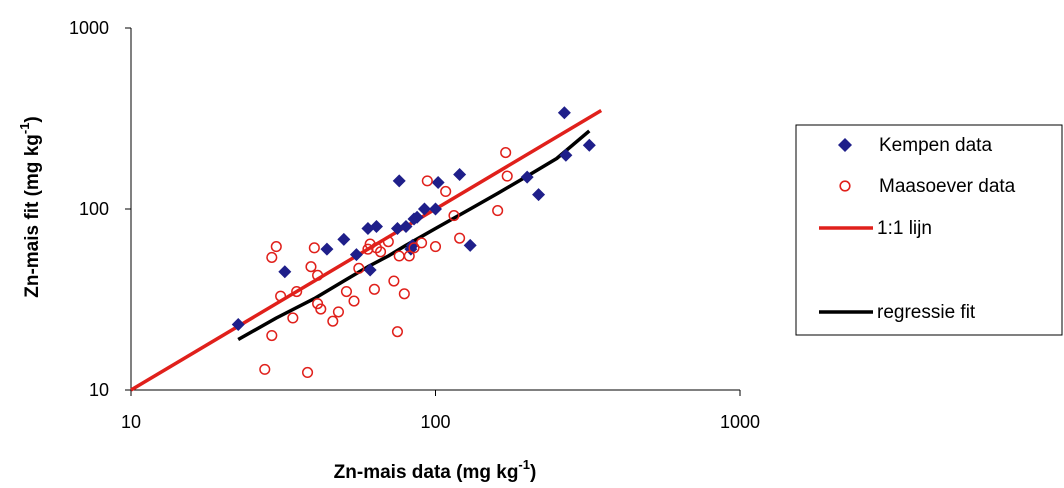 This screenshot has height=488, width=1064. What do you see at coordinates (904, 228) in the screenshot?
I see `legend-11-line-label: 1:1 lijn` at bounding box center [904, 228].